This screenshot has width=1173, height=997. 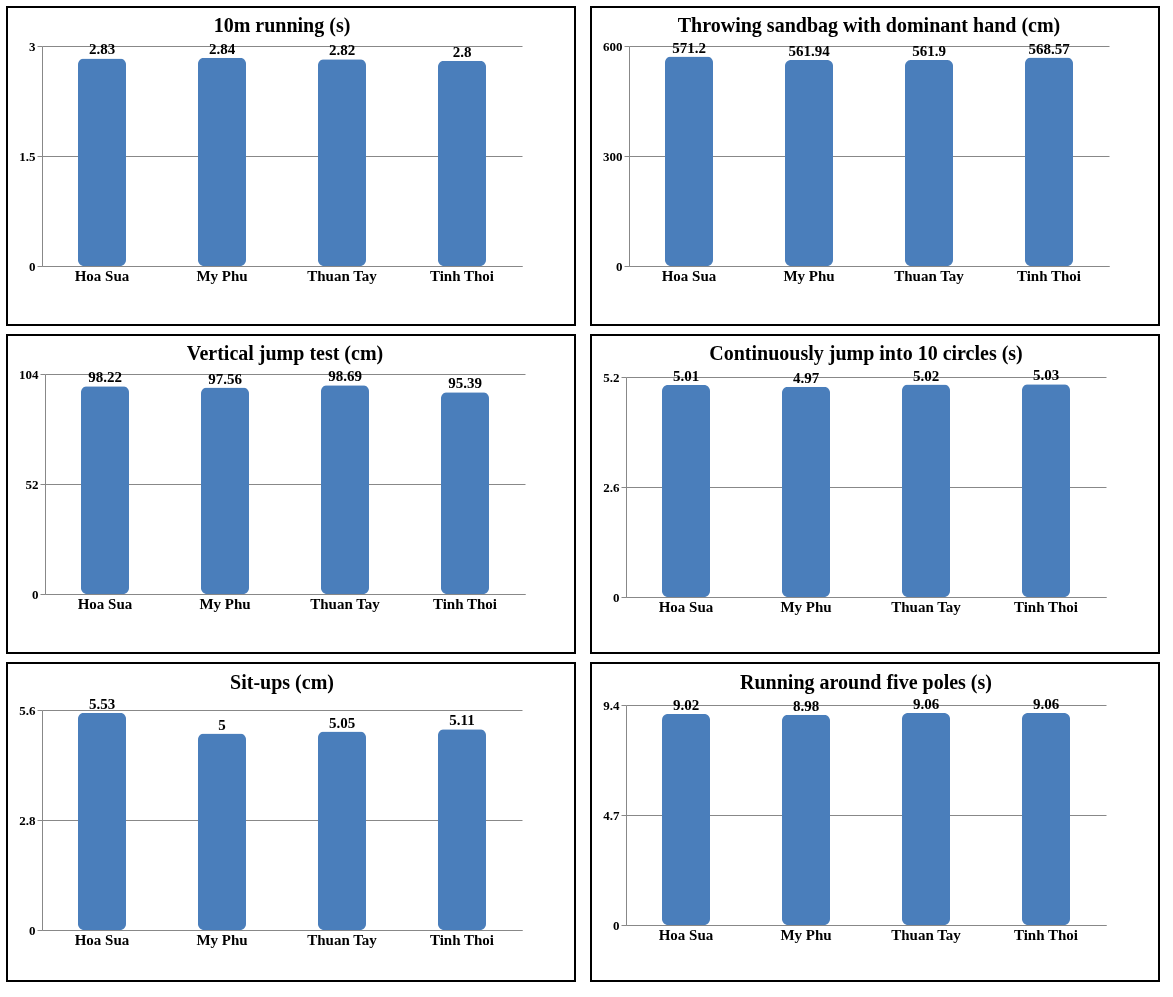 I want to click on y-tick-label: 3, so click(x=32, y=46).